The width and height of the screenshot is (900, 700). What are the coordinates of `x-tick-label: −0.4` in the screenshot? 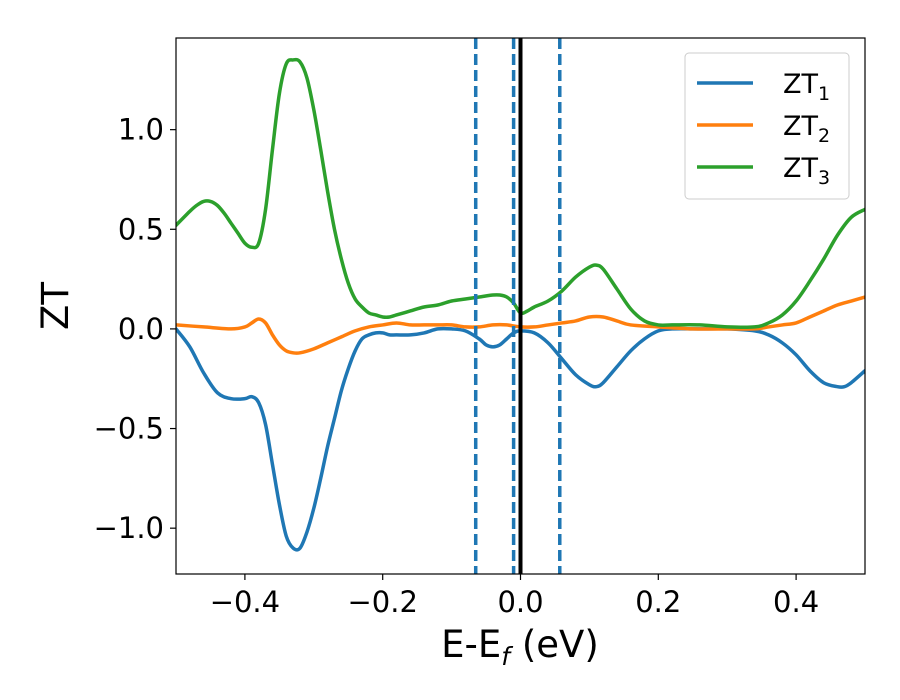 It's located at (245, 602).